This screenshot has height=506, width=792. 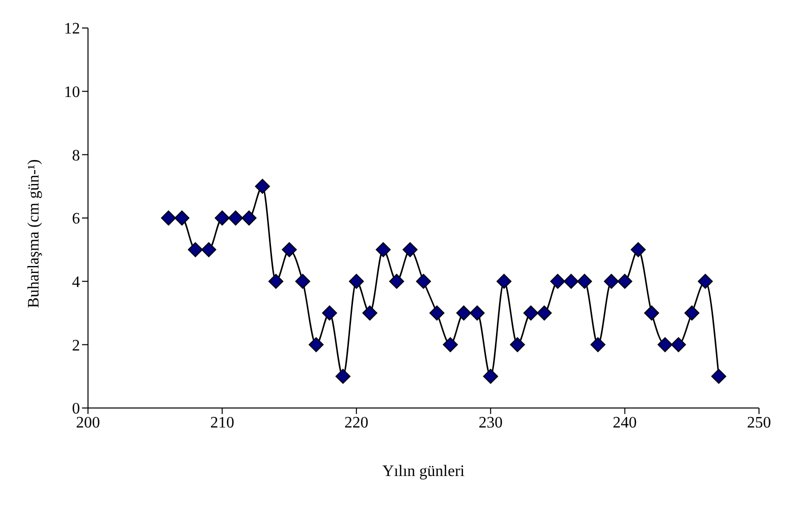 What do you see at coordinates (34, 233) in the screenshot?
I see `y-axis-title: Buharlaşma (cm gün-¹)` at bounding box center [34, 233].